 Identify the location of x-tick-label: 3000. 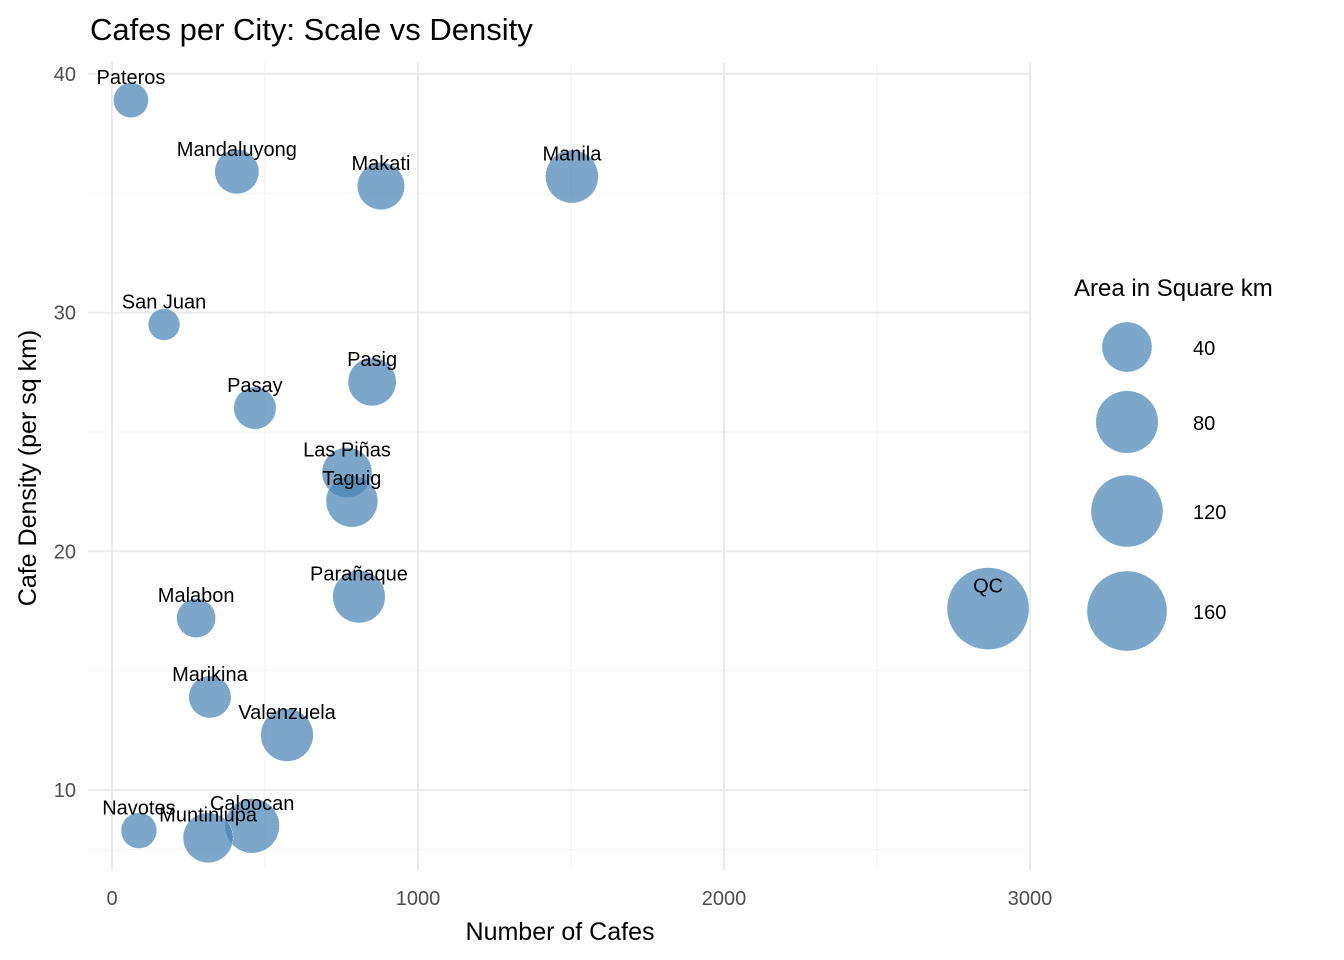
(1030, 899).